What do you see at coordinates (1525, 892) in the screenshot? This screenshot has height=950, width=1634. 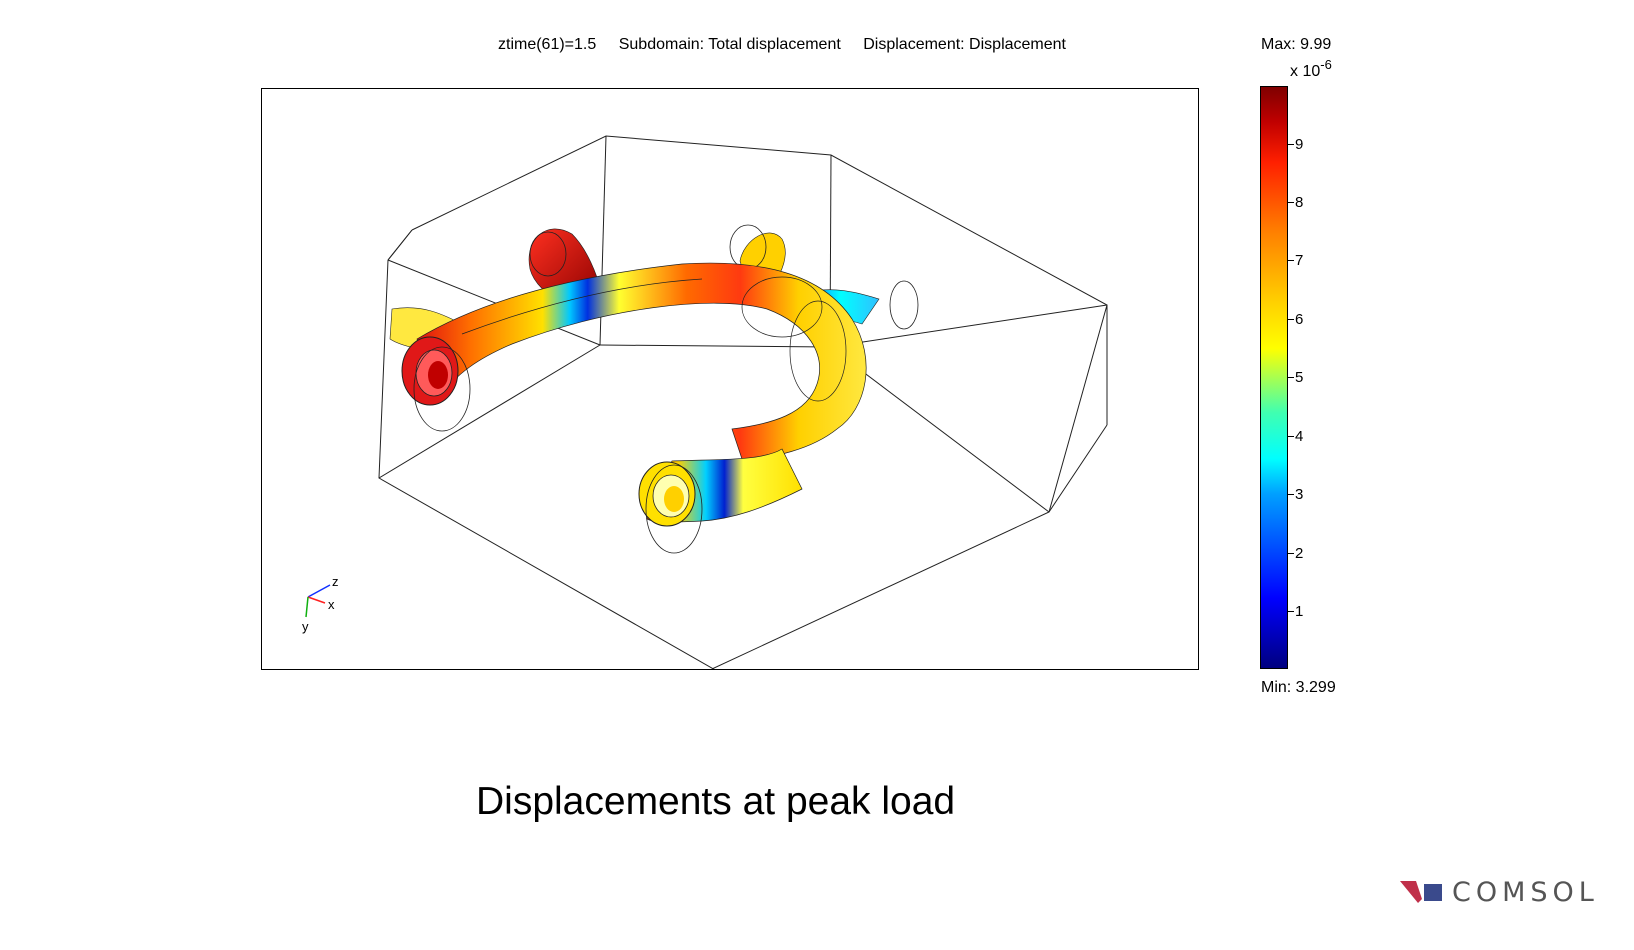 I see `comsol-logo-text: COMSOL` at bounding box center [1525, 892].